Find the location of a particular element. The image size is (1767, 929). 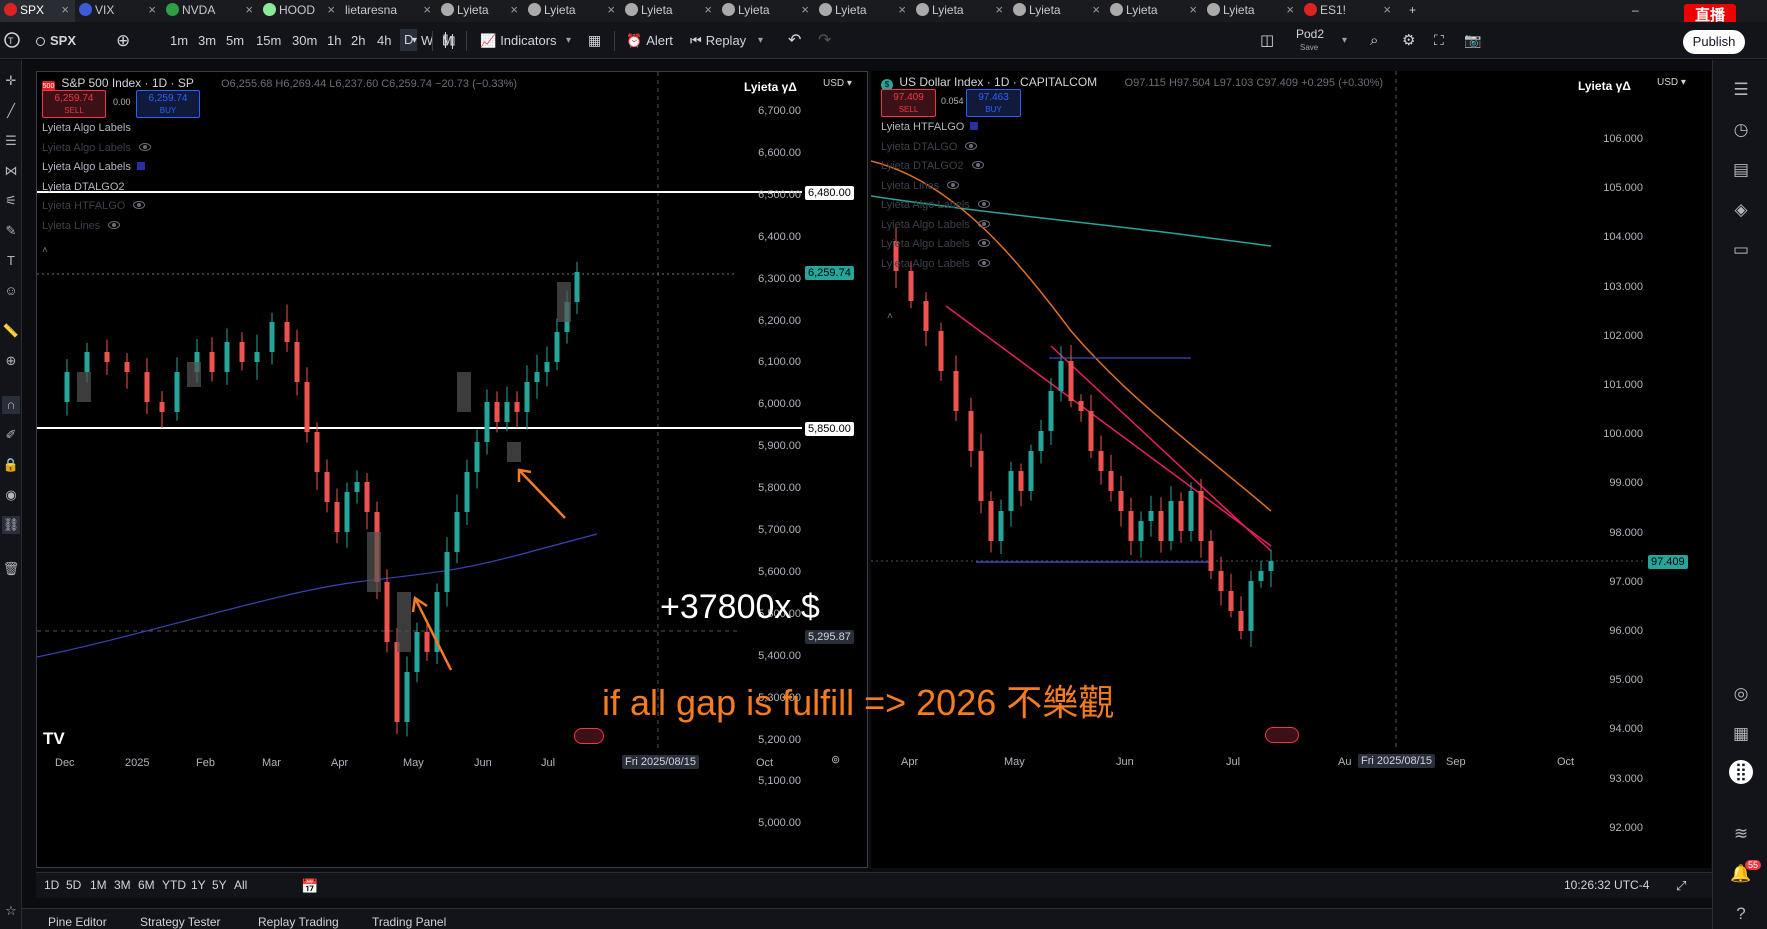

camera-snapshot-icon: 📷 is located at coordinates (1473, 40).